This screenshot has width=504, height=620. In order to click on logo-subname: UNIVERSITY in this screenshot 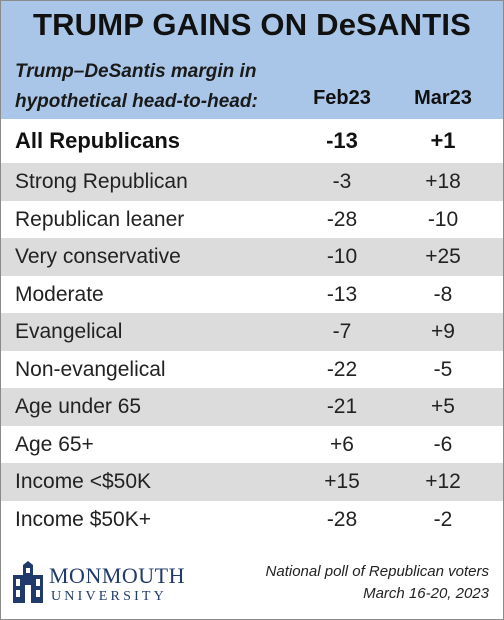, I will do `click(109, 596)`.